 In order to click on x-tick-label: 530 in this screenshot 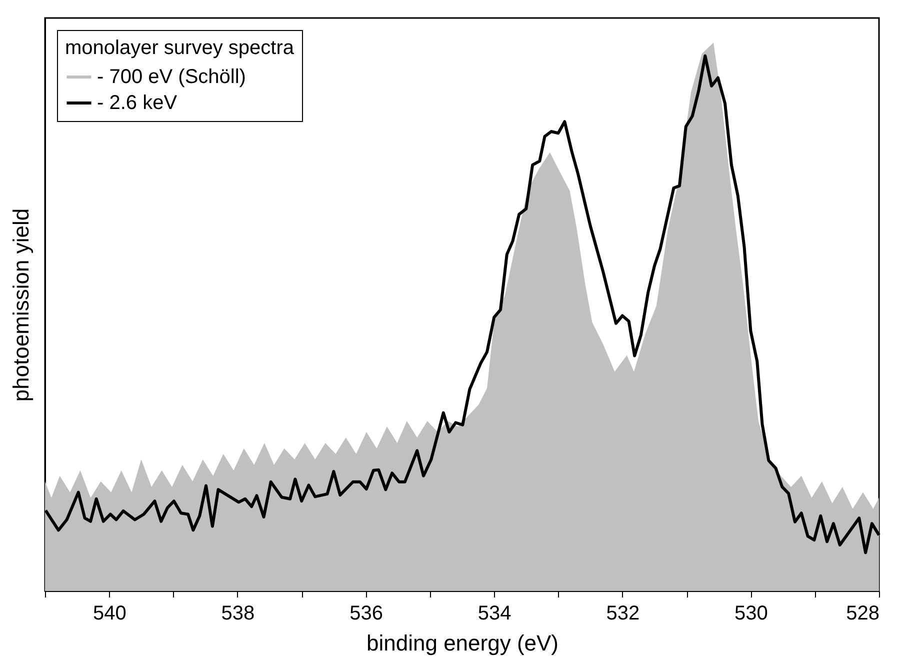, I will do `click(751, 613)`.